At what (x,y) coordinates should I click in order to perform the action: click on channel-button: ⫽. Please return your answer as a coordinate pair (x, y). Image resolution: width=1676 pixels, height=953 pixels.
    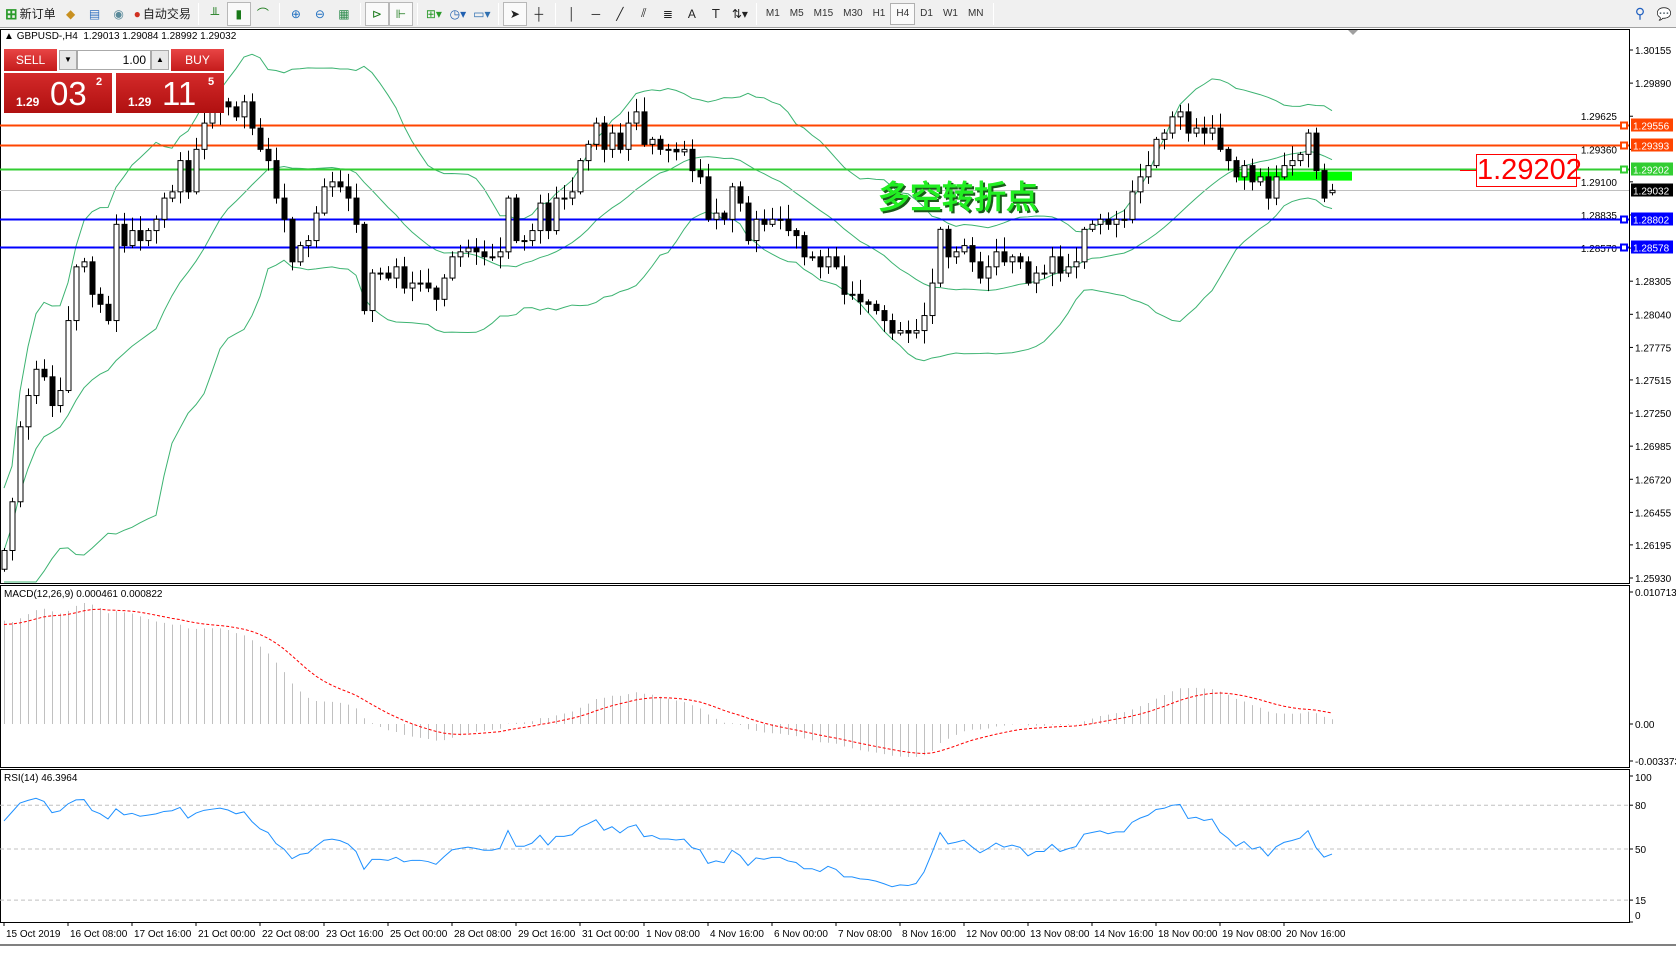
    Looking at the image, I should click on (644, 14).